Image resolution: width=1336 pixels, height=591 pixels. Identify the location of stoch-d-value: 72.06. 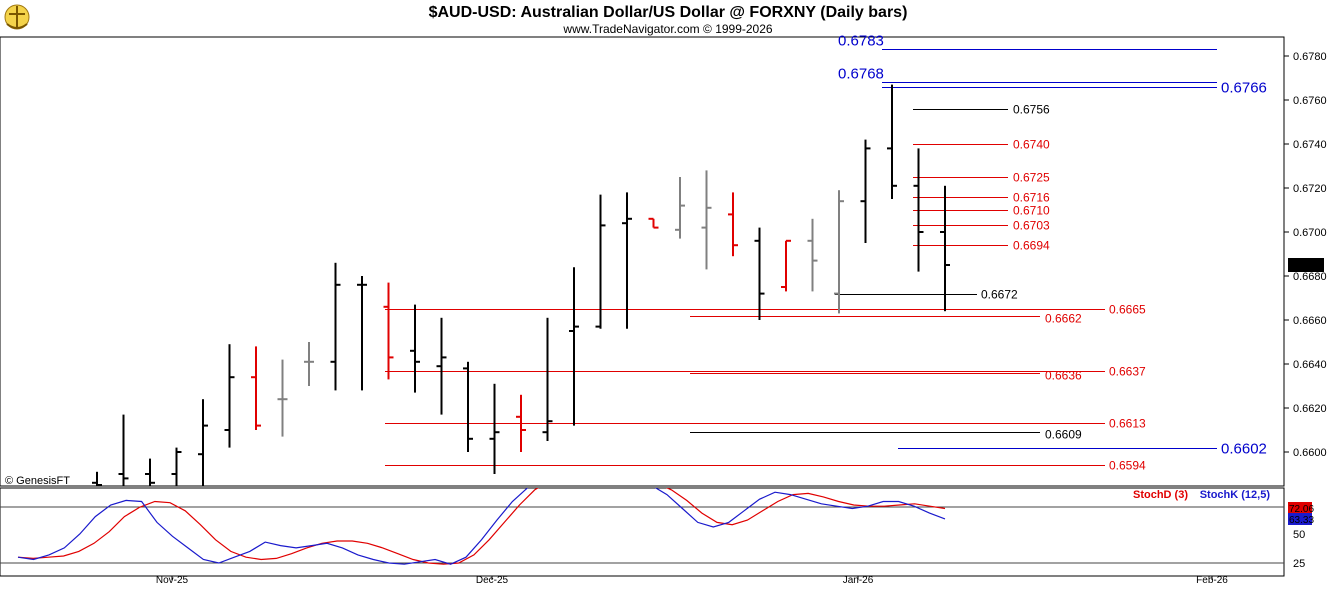
(1301, 509).